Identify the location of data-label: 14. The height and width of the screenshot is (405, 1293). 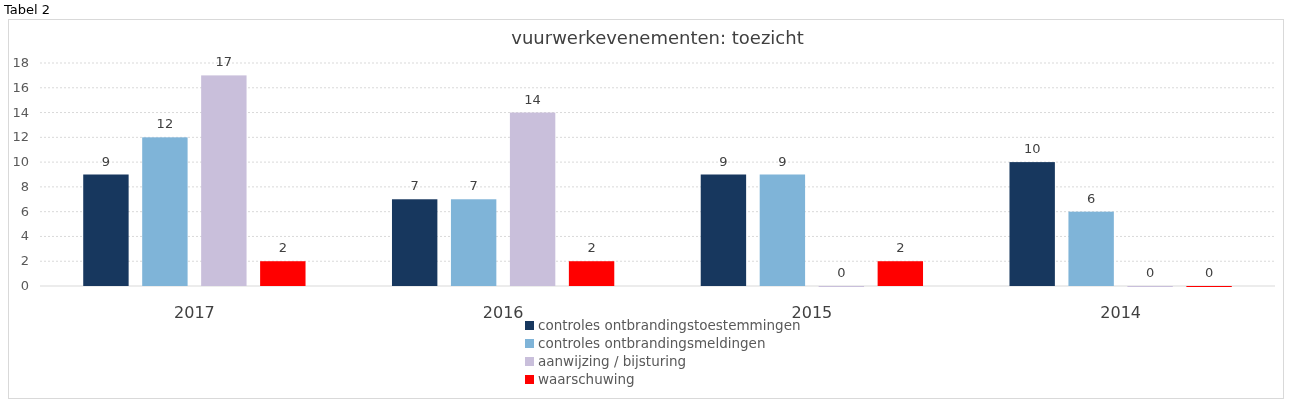
(532, 99).